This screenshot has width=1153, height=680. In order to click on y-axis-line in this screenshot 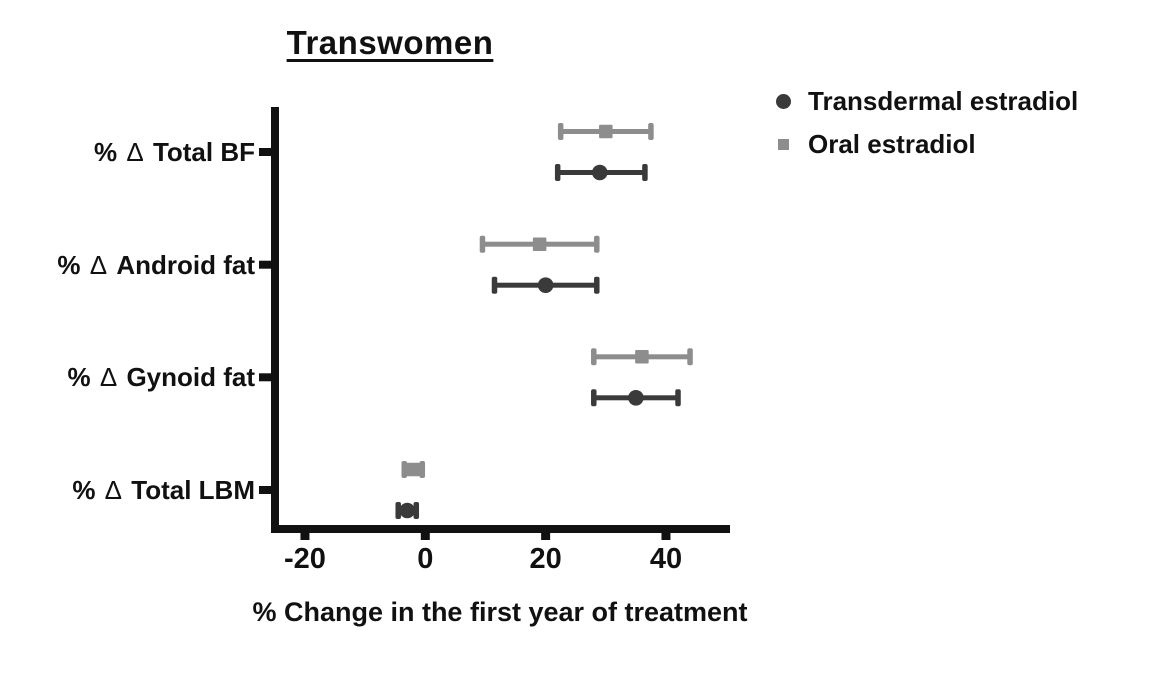, I will do `click(275, 320)`.